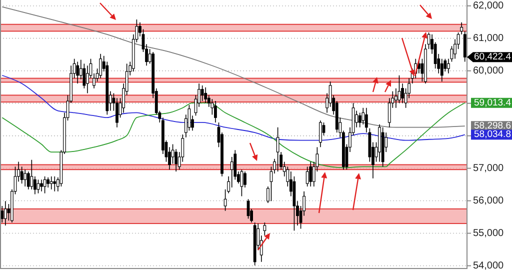 This screenshot has width=512, height=270. I want to click on y-tick-label: 55,000, so click(488, 233).